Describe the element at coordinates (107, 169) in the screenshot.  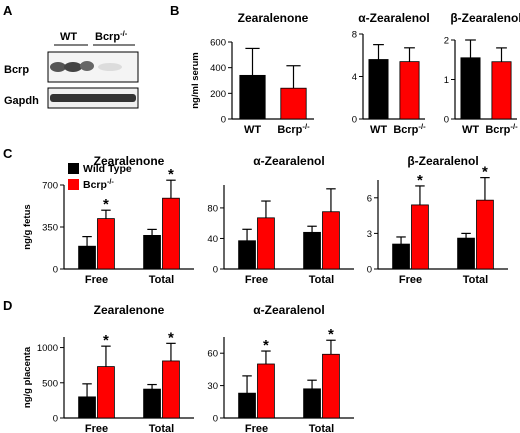
I see `legend-label-wt: Wild Type` at that location.